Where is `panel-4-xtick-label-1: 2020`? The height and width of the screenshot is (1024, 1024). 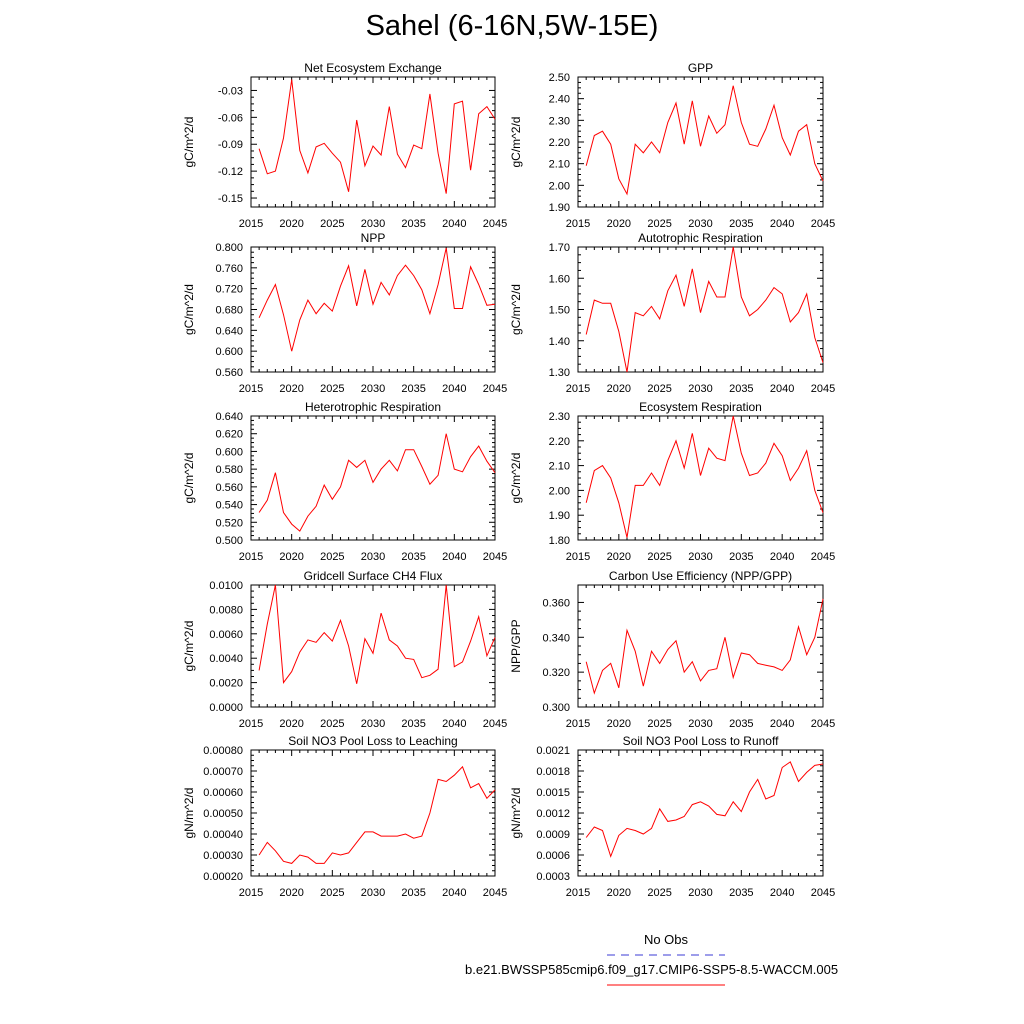 panel-4-xtick-label-1: 2020 is located at coordinates (619, 389).